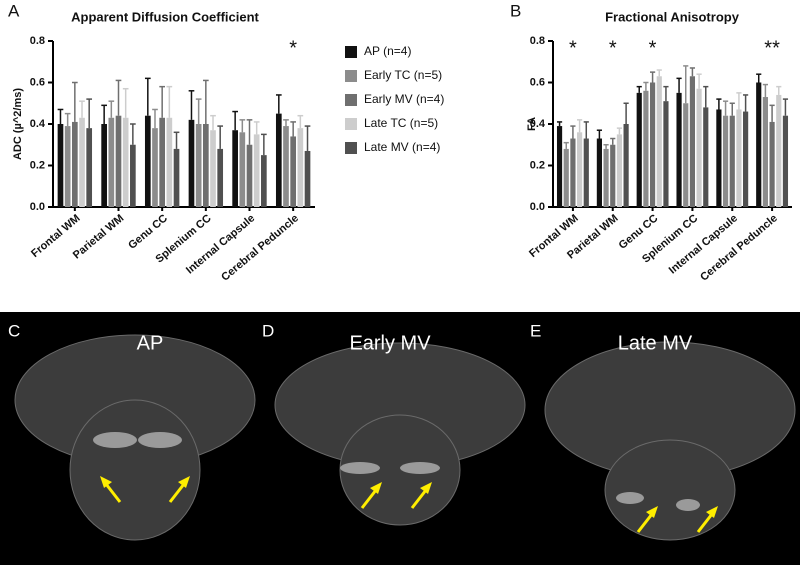 This screenshot has width=800, height=565. What do you see at coordinates (532, 124) in the screenshot?
I see `y-axis-label: FA` at bounding box center [532, 124].